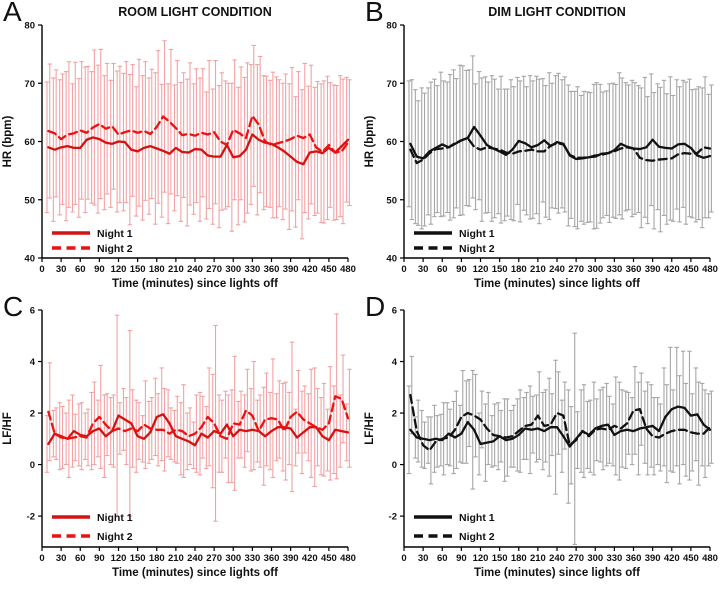 Image resolution: width=724 pixels, height=591 pixels. I want to click on chart-title: ROOM LIGHT CONDITION, so click(194, 12).